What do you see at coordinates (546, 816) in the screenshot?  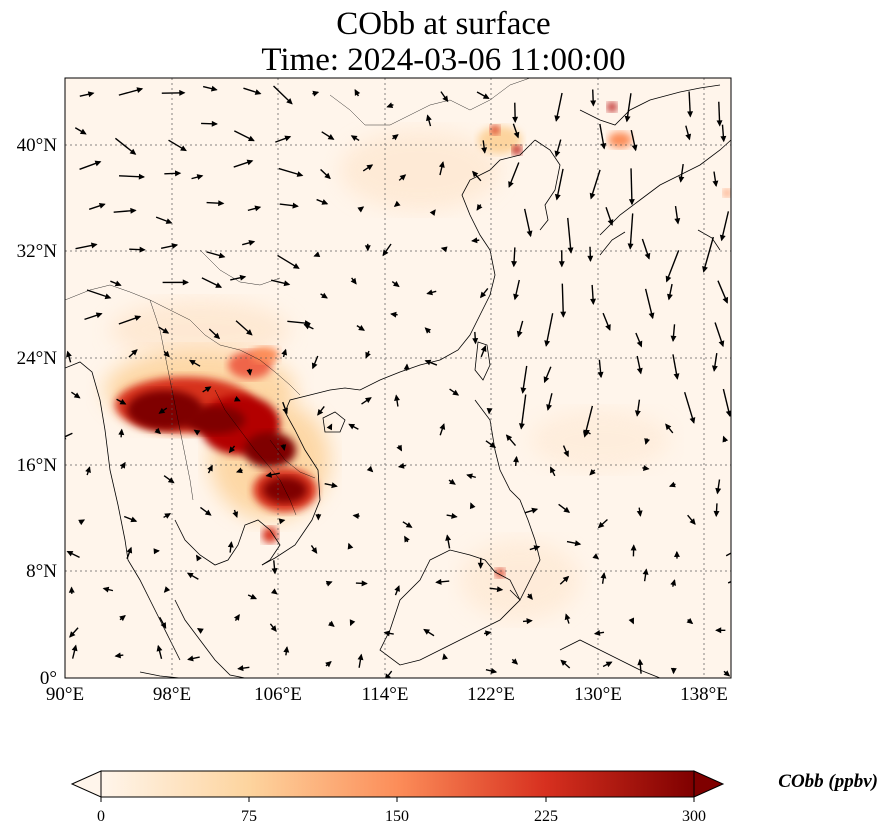 I see `colorbar-tick-label: 225` at bounding box center [546, 816].